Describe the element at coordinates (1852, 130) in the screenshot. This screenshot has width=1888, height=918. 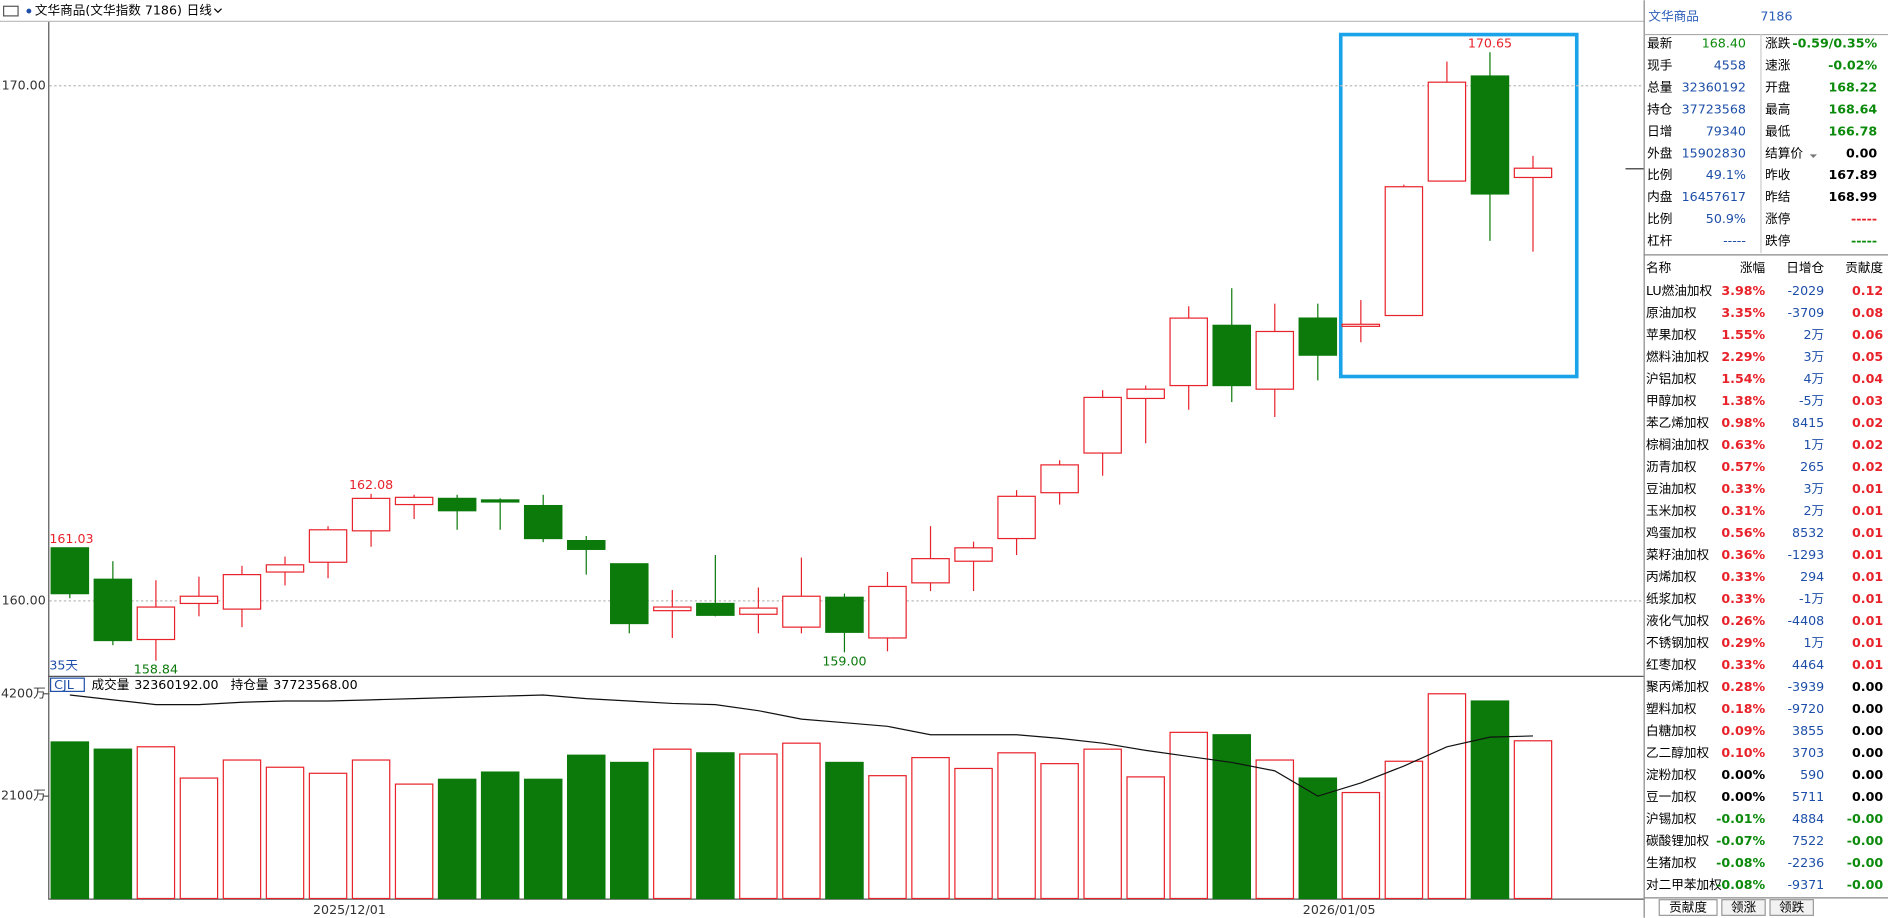
I see `quote-value: 166.78` at that location.